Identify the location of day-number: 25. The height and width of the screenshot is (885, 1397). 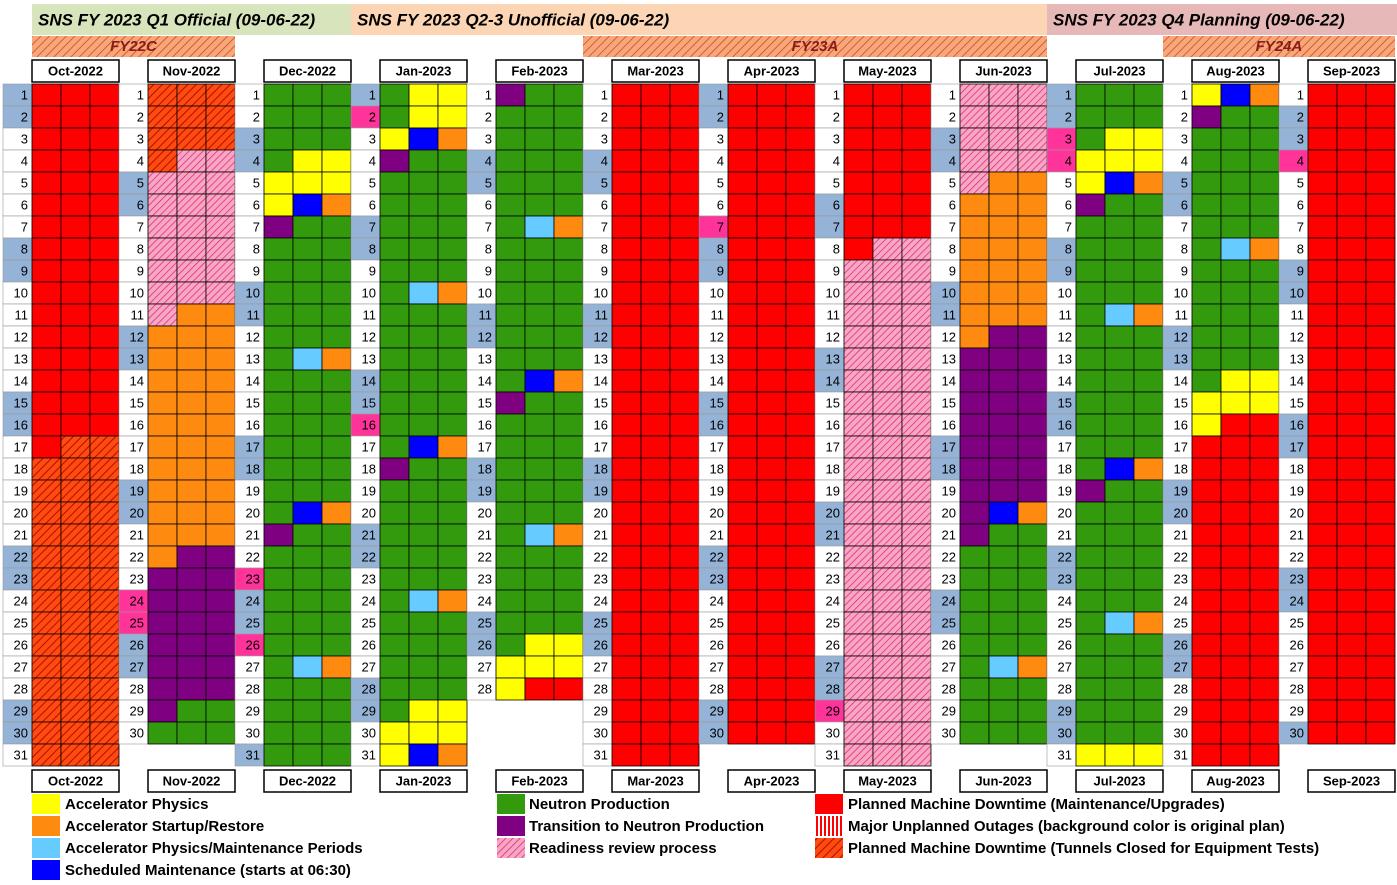
(601, 622).